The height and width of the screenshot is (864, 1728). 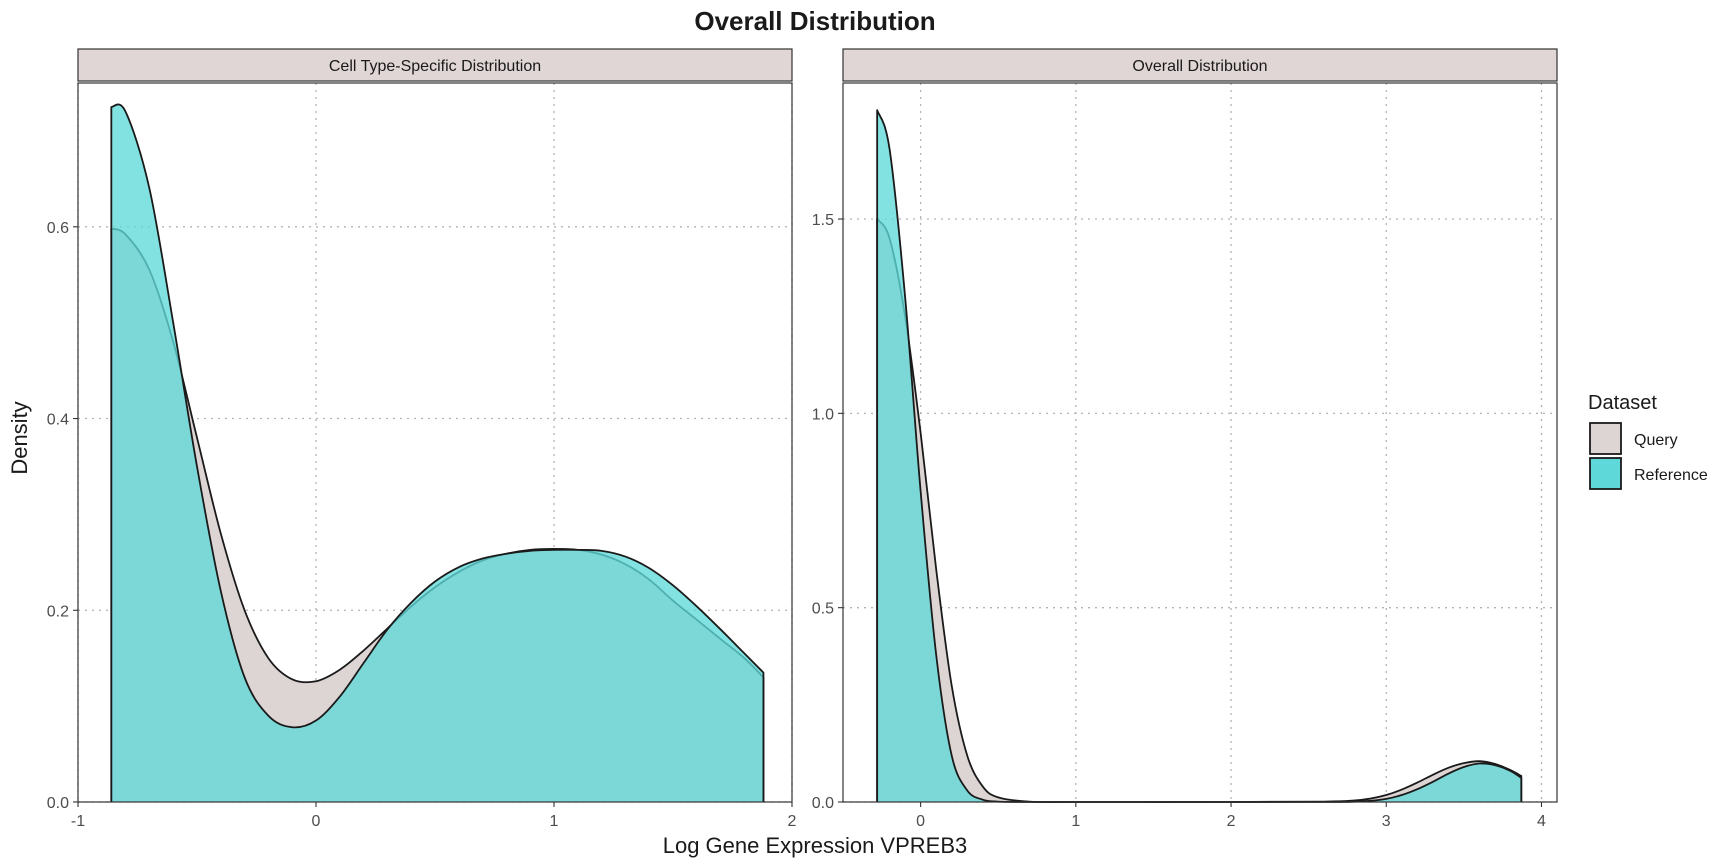 I want to click on legend-label-reference: Reference, so click(x=1671, y=475).